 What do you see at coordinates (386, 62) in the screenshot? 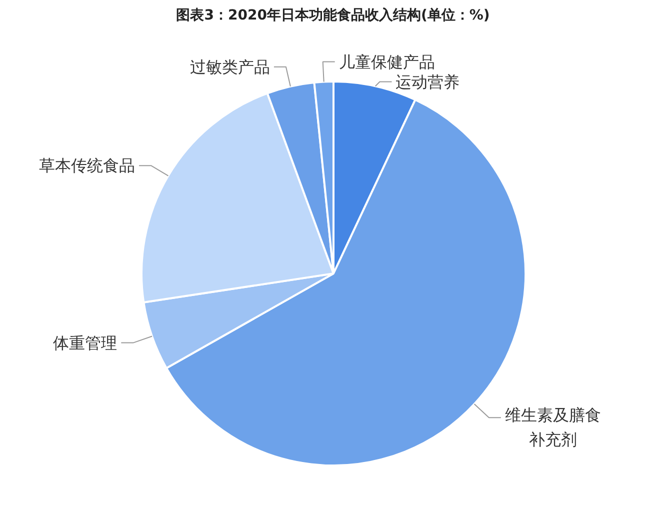
I see `slice-label: 儿童保健产品` at bounding box center [386, 62].